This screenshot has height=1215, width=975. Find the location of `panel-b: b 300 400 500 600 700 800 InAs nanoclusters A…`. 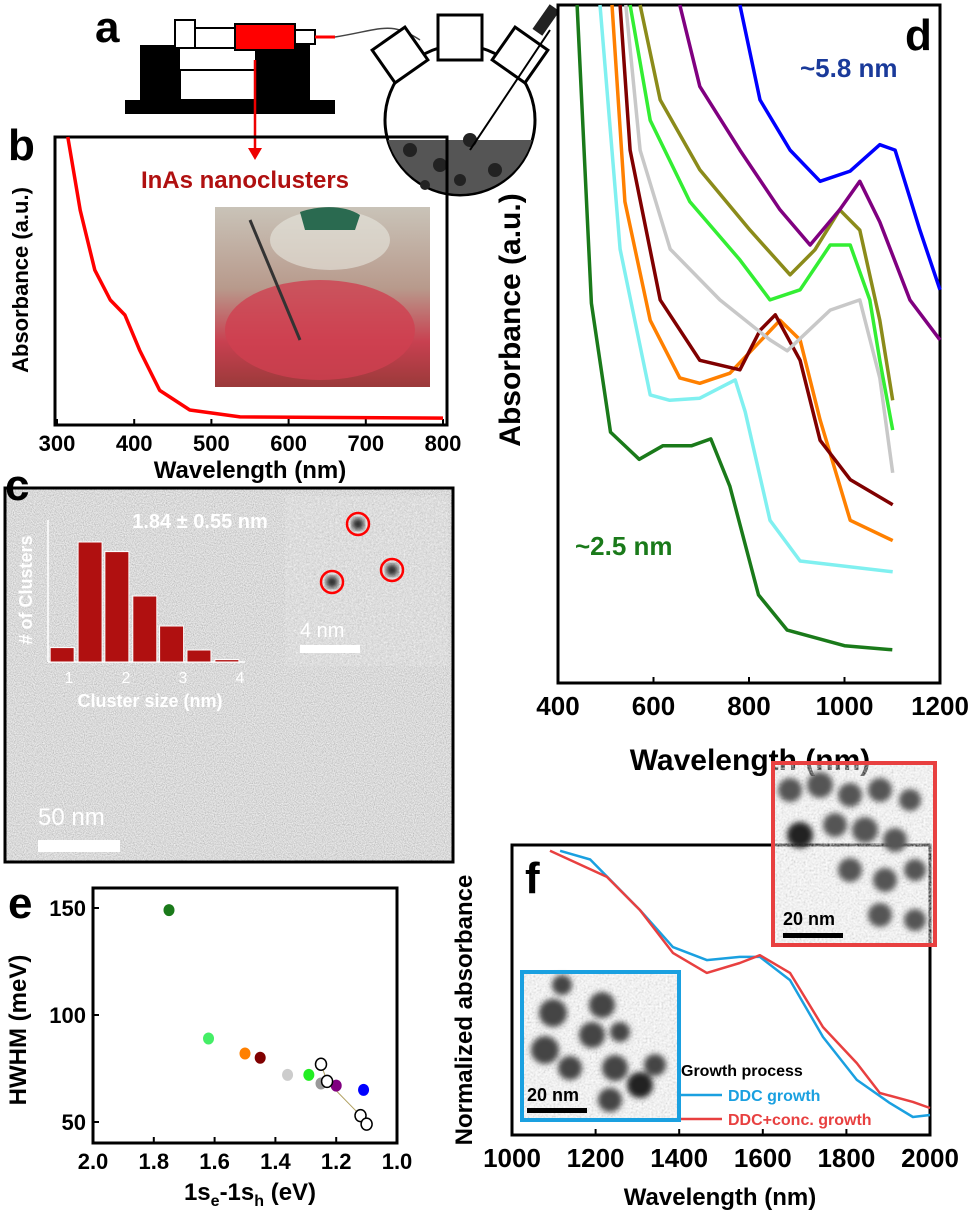

panel-b: b 300 400 500 600 700 800 InAs nanoclusters A… is located at coordinates (234, 302).